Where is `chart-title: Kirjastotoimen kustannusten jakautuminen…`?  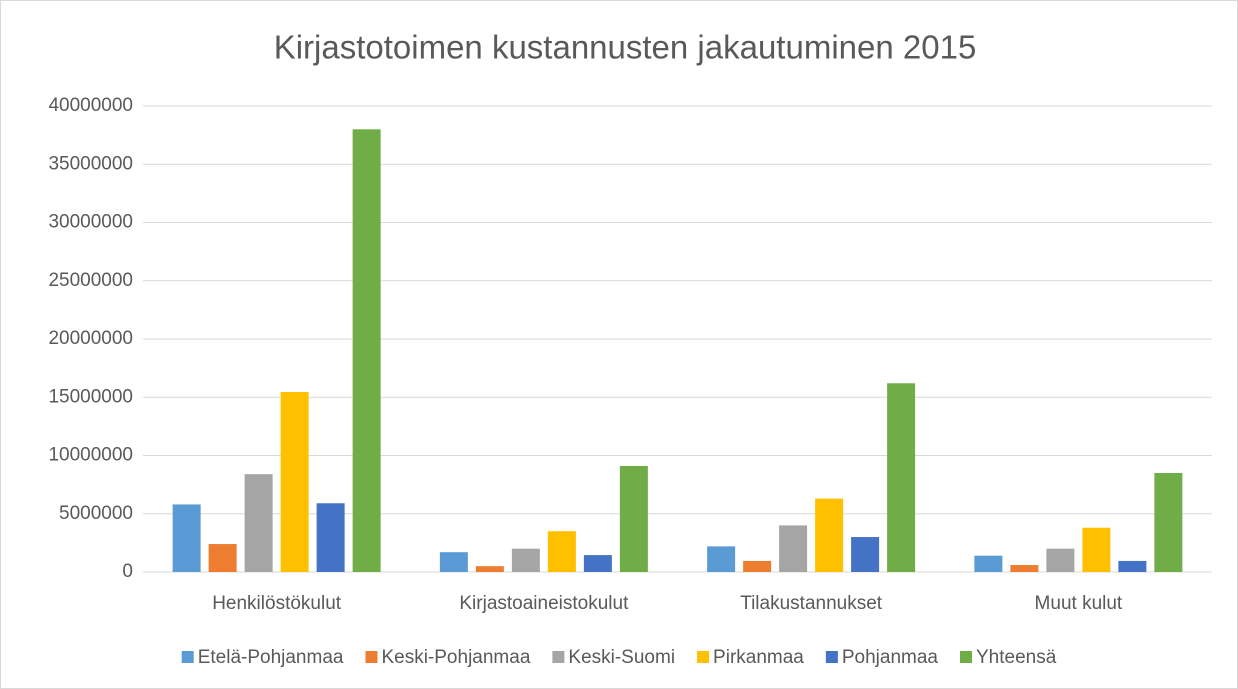 chart-title: Kirjastotoimen kustannusten jakautuminen… is located at coordinates (625, 47).